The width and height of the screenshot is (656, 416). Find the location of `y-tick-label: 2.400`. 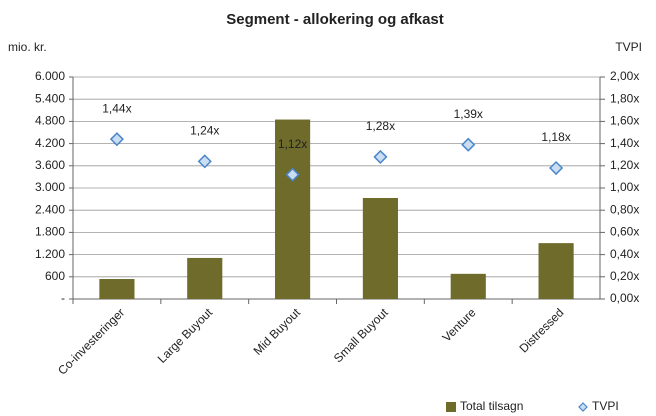

y-tick-label: 2.400 is located at coordinates (50, 209).